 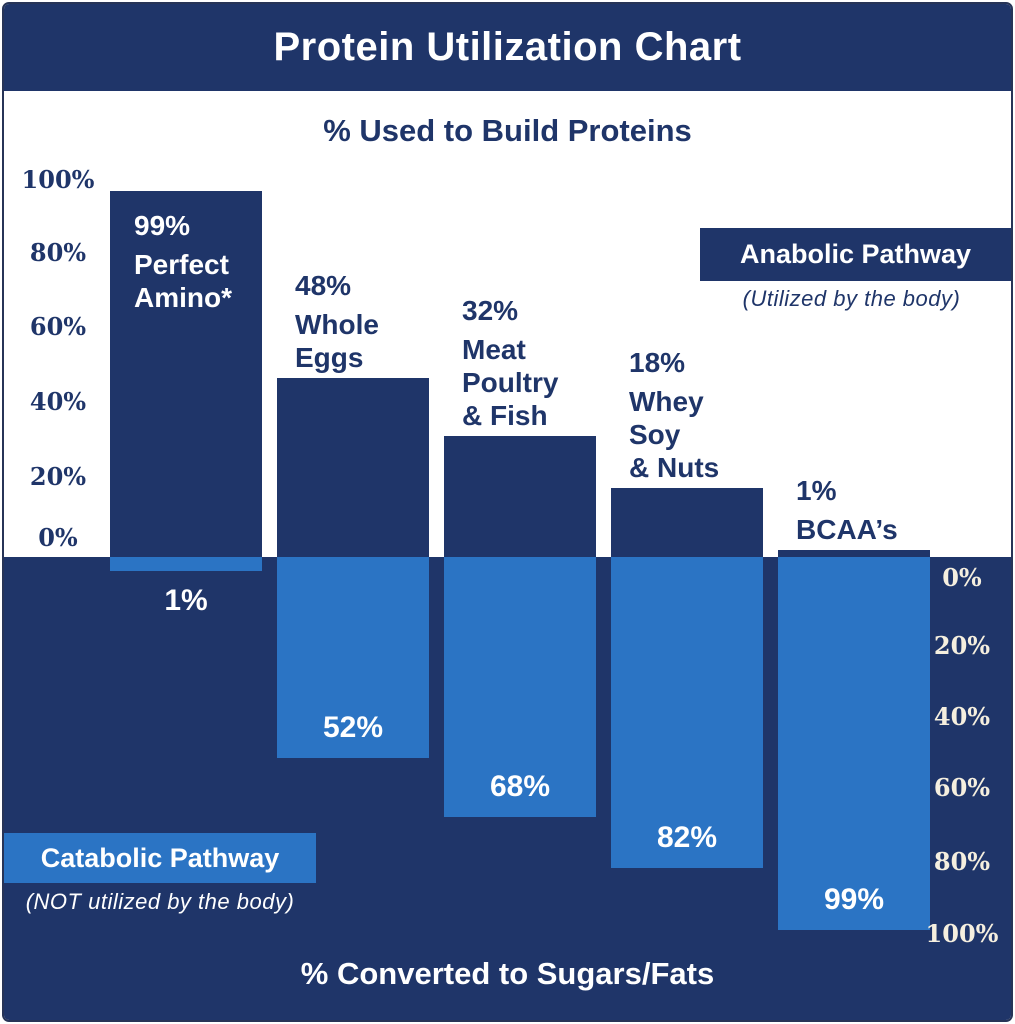 What do you see at coordinates (666, 401) in the screenshot?
I see `category-name-line: Whey` at bounding box center [666, 401].